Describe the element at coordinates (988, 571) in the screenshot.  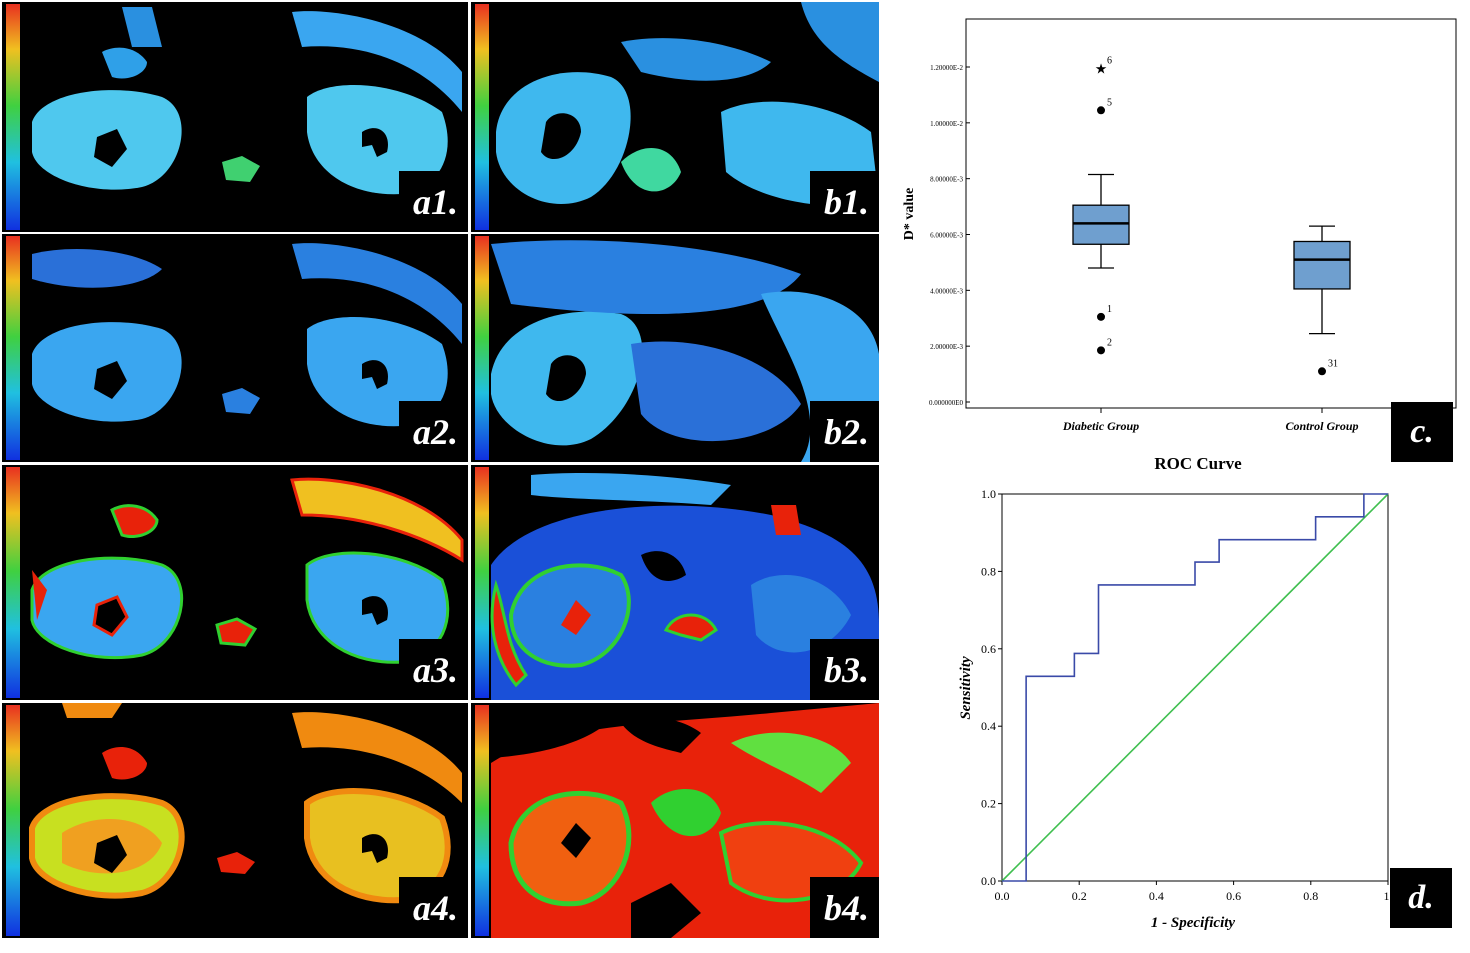
I see `y-tick-label: 0.8` at that location.